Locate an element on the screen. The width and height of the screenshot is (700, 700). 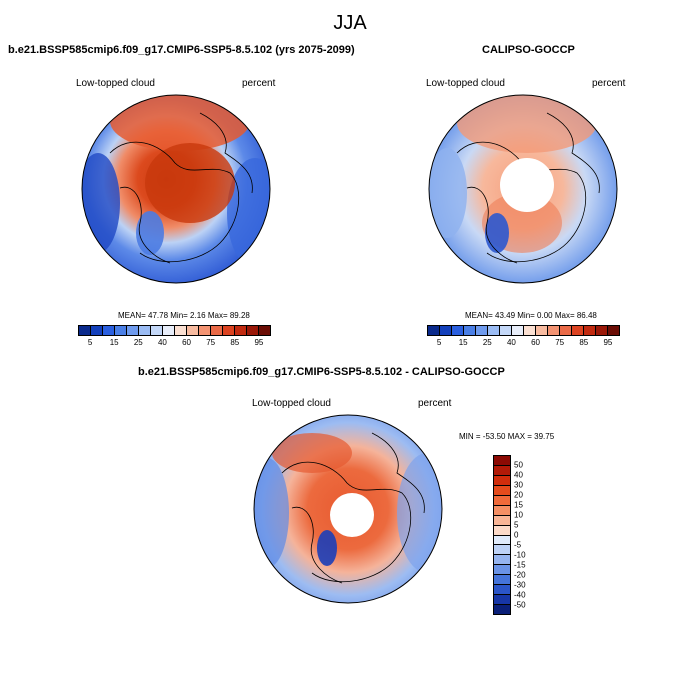
obs-colorbar-tick-label: 85 is located at coordinates (584, 342).